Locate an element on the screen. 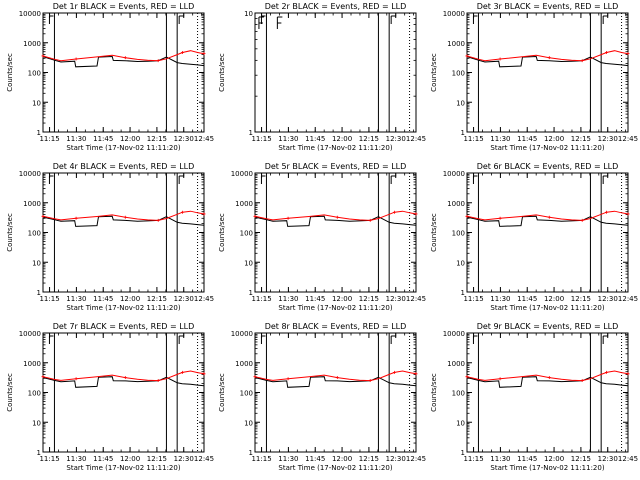 Image resolution: width=640 pixels, height=480 pixels. panel-title: Det 1r BLACK = Events, RED = LLD is located at coordinates (124, 6).